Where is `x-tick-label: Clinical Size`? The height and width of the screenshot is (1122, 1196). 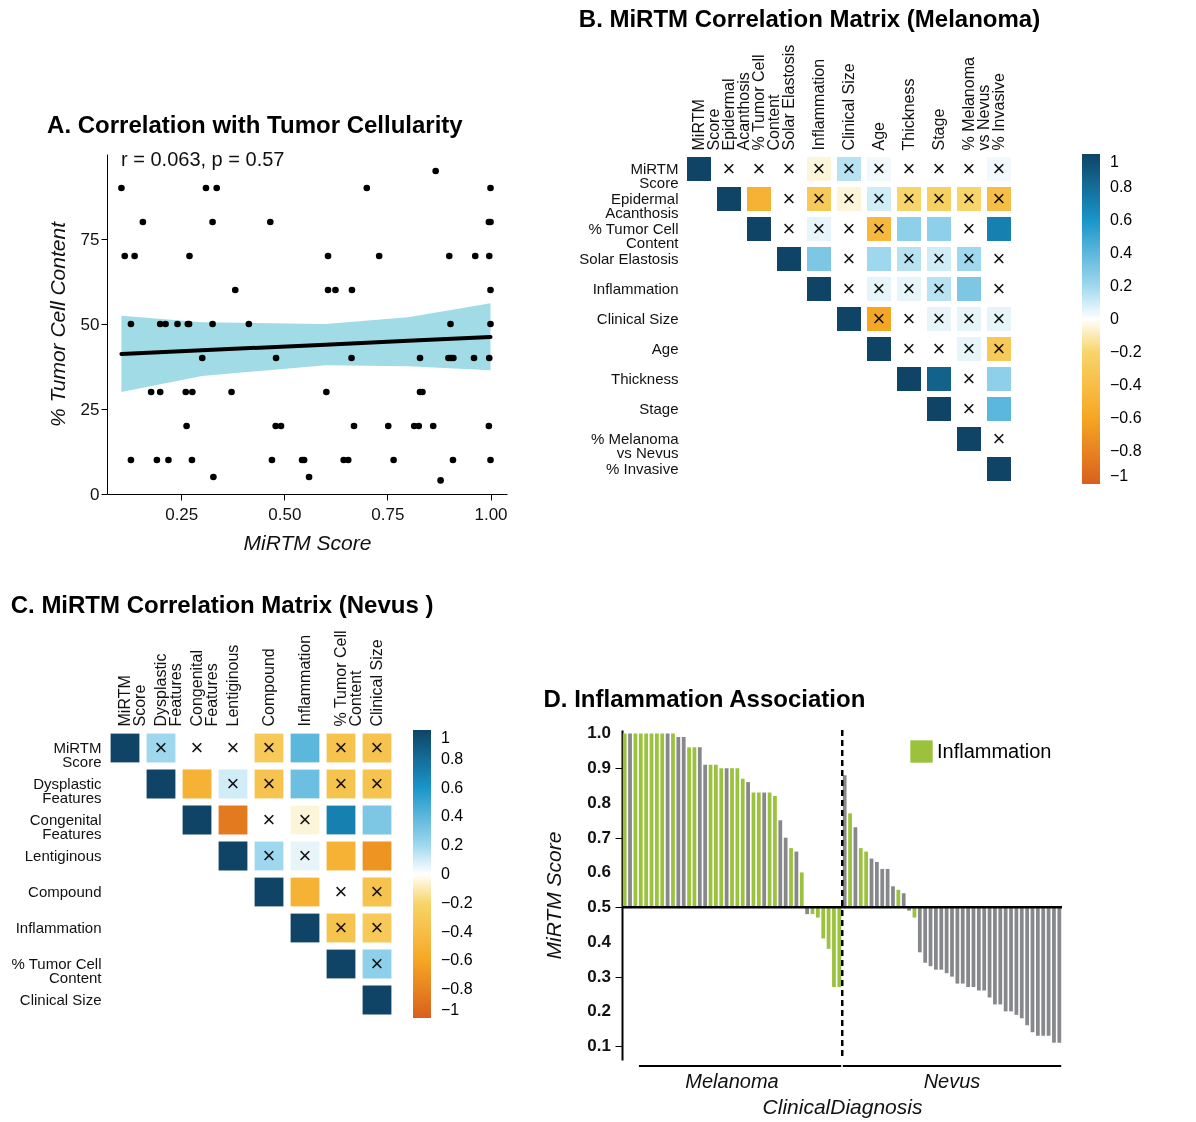 x-tick-label: Clinical Size is located at coordinates (848, 107).